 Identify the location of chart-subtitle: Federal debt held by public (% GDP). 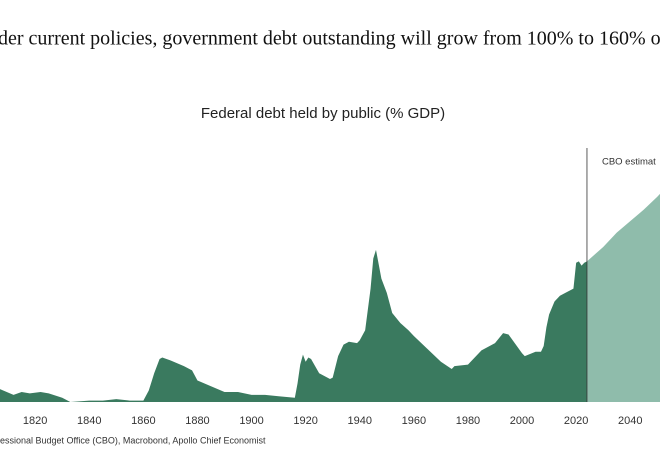
(323, 113).